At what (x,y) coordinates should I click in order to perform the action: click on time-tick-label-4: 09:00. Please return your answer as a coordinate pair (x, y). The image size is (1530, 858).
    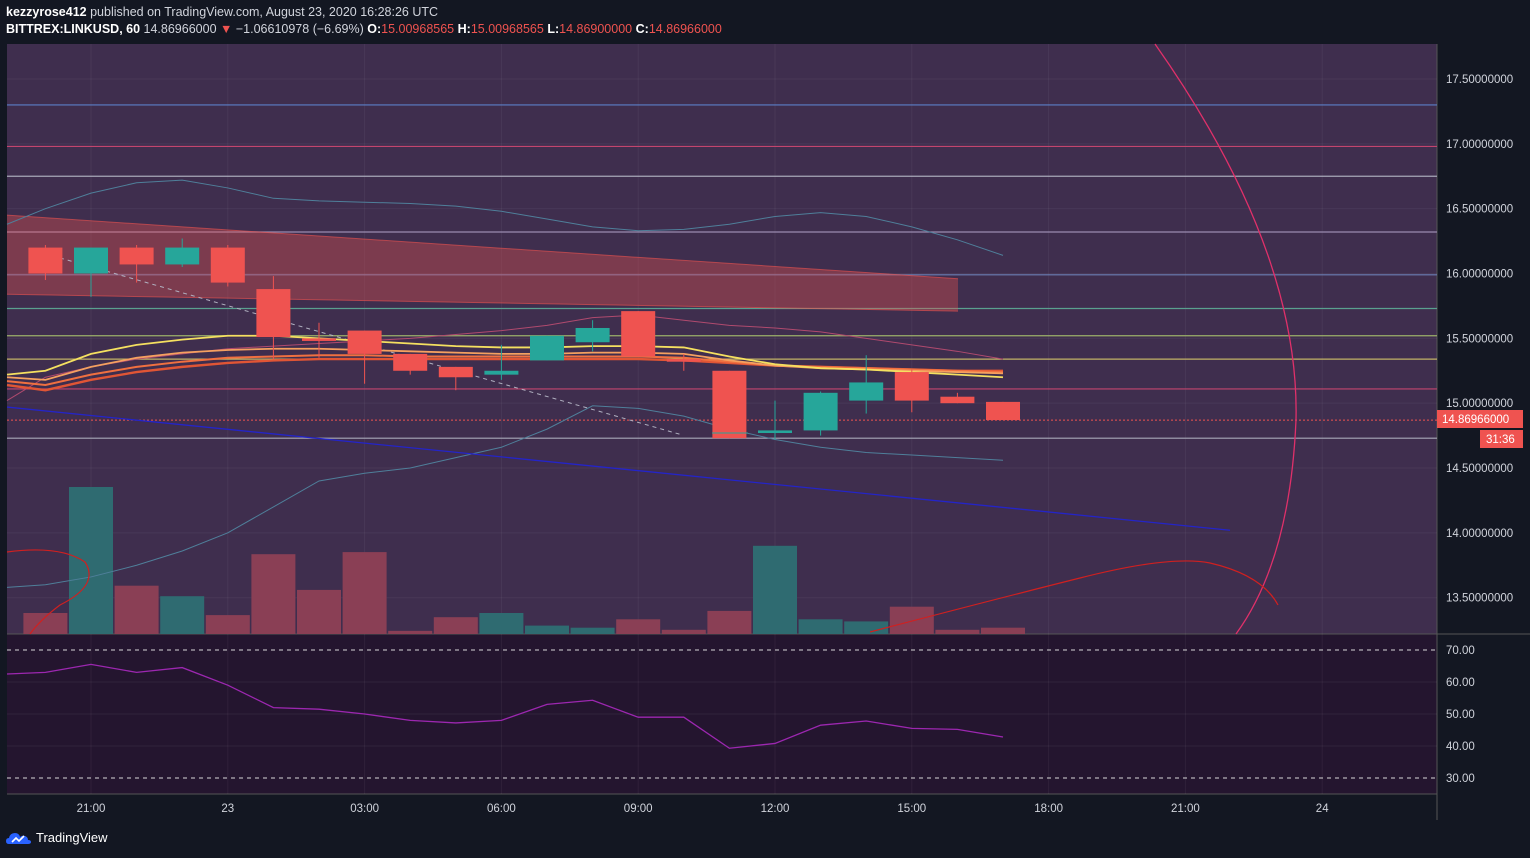
    Looking at the image, I should click on (638, 809).